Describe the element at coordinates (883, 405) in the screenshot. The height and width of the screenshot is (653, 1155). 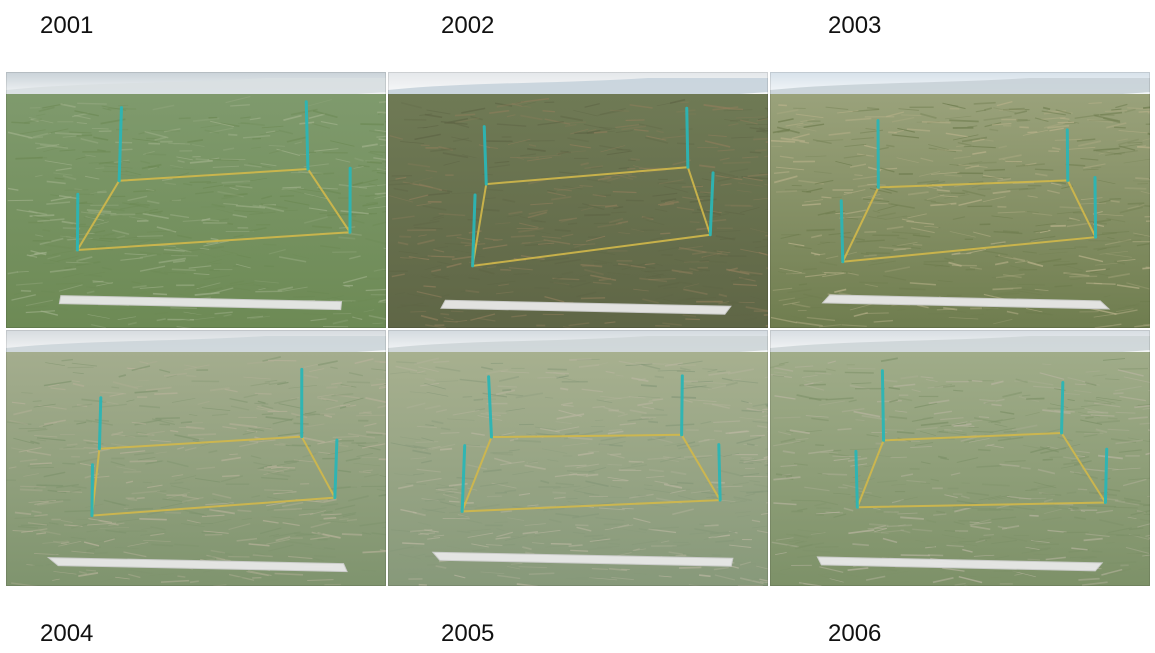
I see `pole` at that location.